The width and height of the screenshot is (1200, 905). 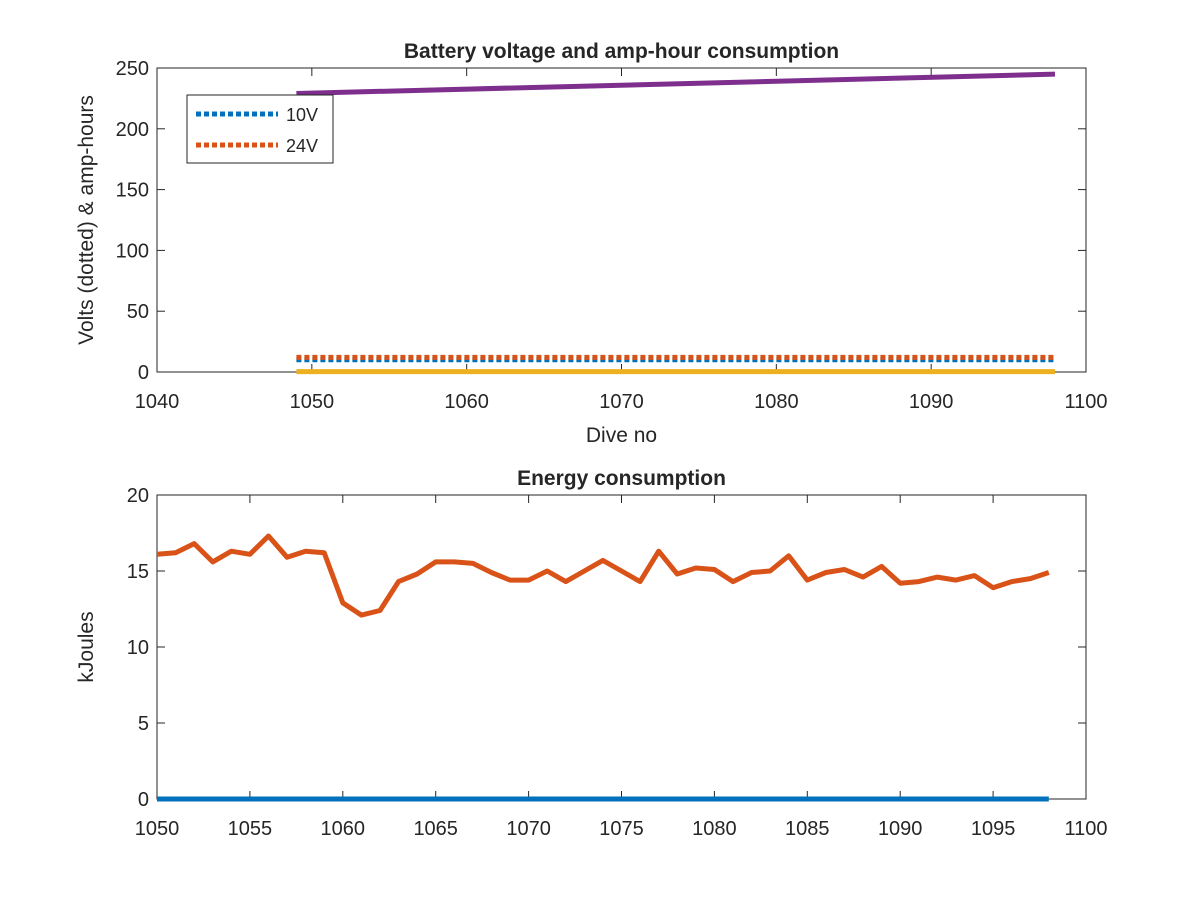 What do you see at coordinates (807, 829) in the screenshot?
I see `chart2-x-tick-label: 1085` at bounding box center [807, 829].